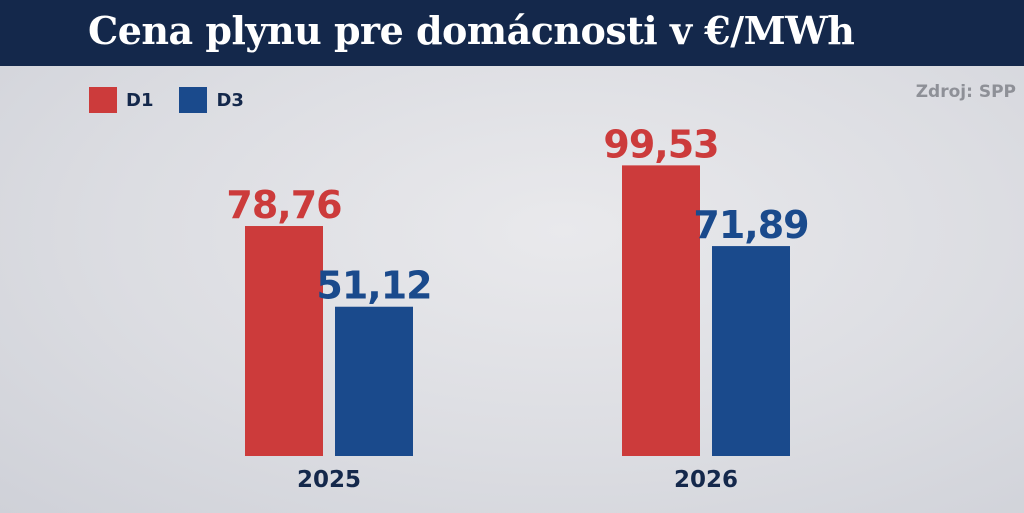 This screenshot has height=513, width=1024. What do you see at coordinates (374, 381) in the screenshot?
I see `bar-d3-2025` at bounding box center [374, 381].